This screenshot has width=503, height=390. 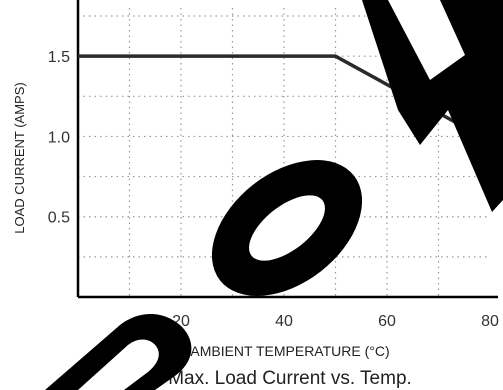 I want to click on chart-title: Max. Load Current vs. Temp., so click(x=290, y=378).